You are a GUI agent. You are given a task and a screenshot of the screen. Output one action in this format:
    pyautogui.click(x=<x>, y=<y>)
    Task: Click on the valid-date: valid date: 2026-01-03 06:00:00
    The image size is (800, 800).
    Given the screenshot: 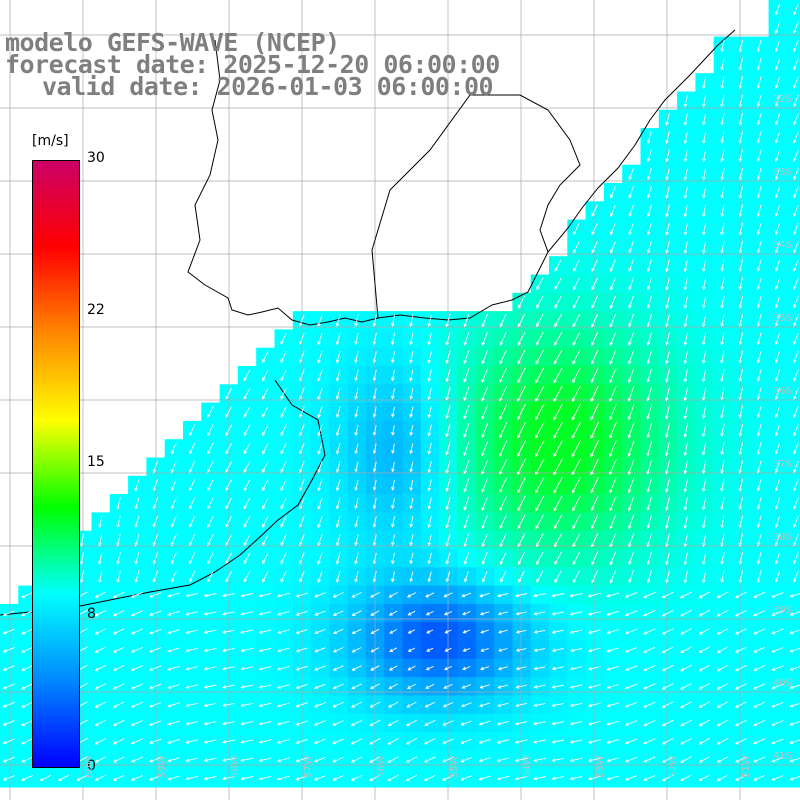 What is the action you would take?
    pyautogui.click(x=268, y=86)
    